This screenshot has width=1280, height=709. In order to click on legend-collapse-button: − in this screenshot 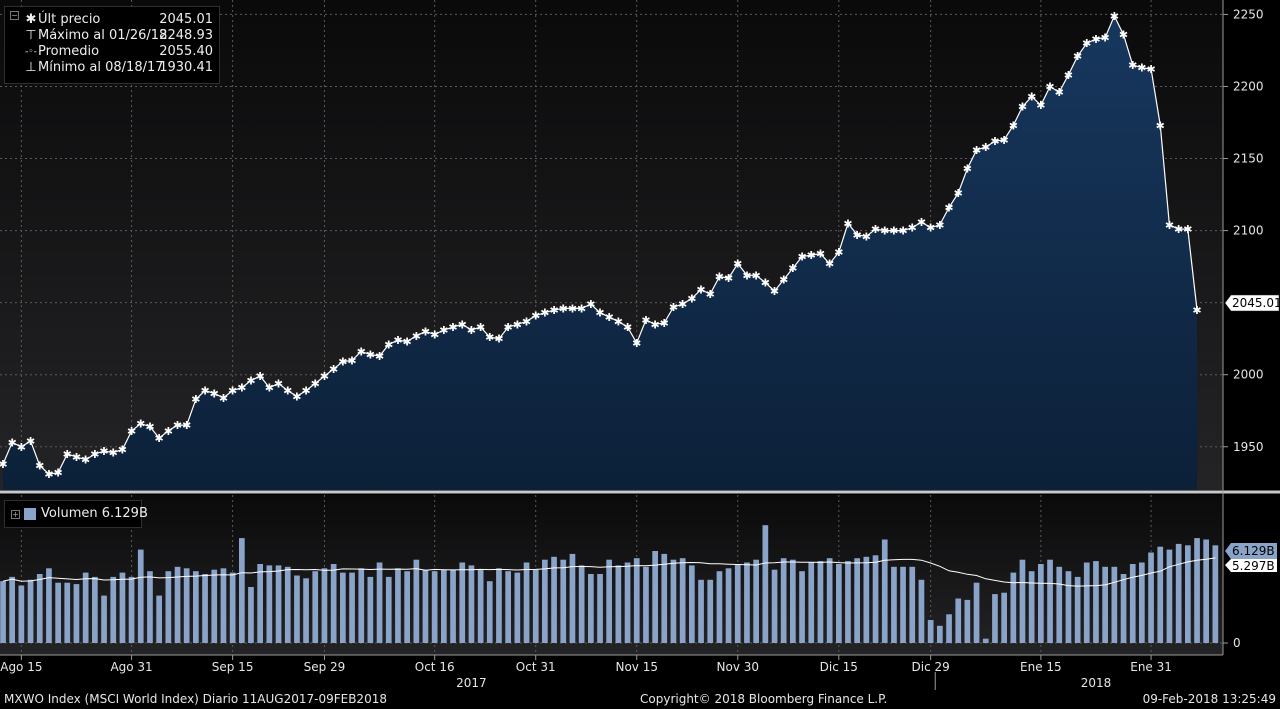, I will do `click(14, 15)`.